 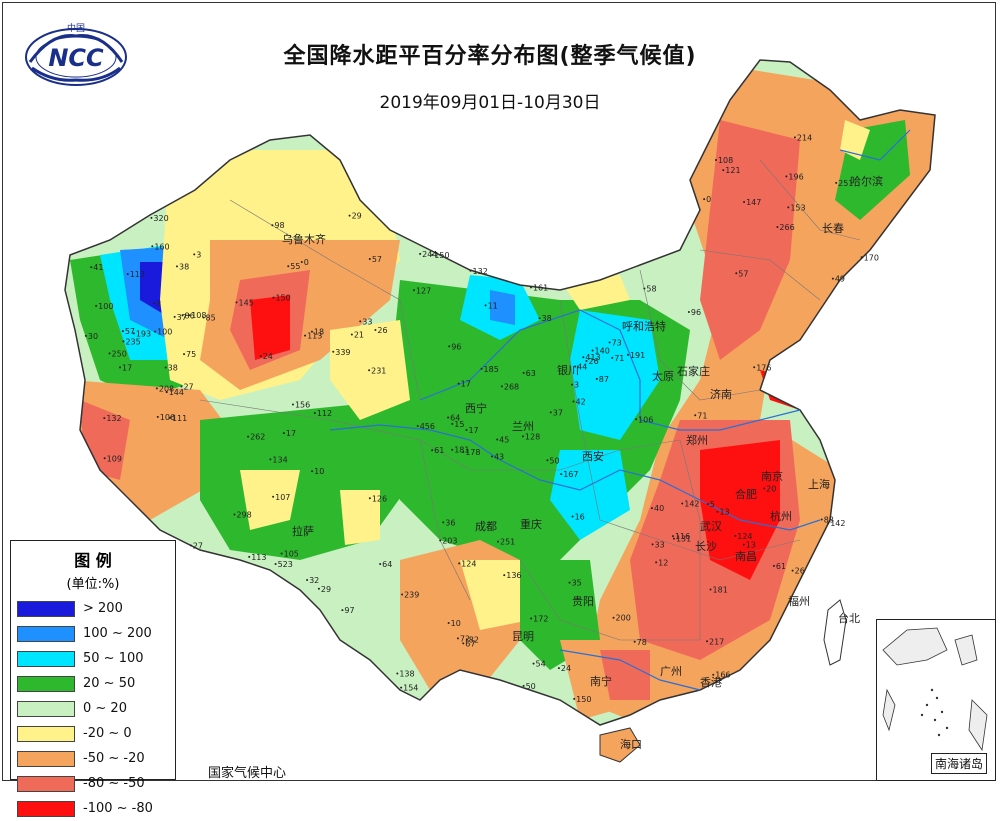 I want to click on city-label: 兰州, so click(x=523, y=426).